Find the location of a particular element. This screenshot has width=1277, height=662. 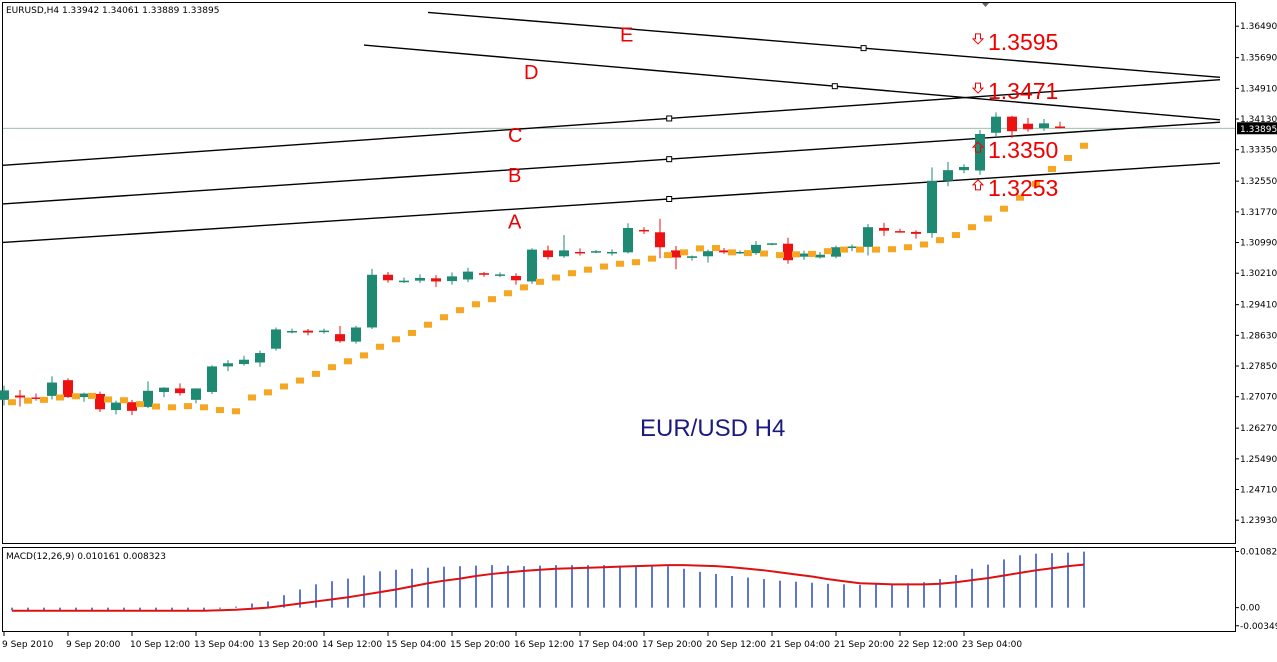

levels-group: 1.3595 1.3471 1.3350 1.3253 is located at coordinates (1014, 115).